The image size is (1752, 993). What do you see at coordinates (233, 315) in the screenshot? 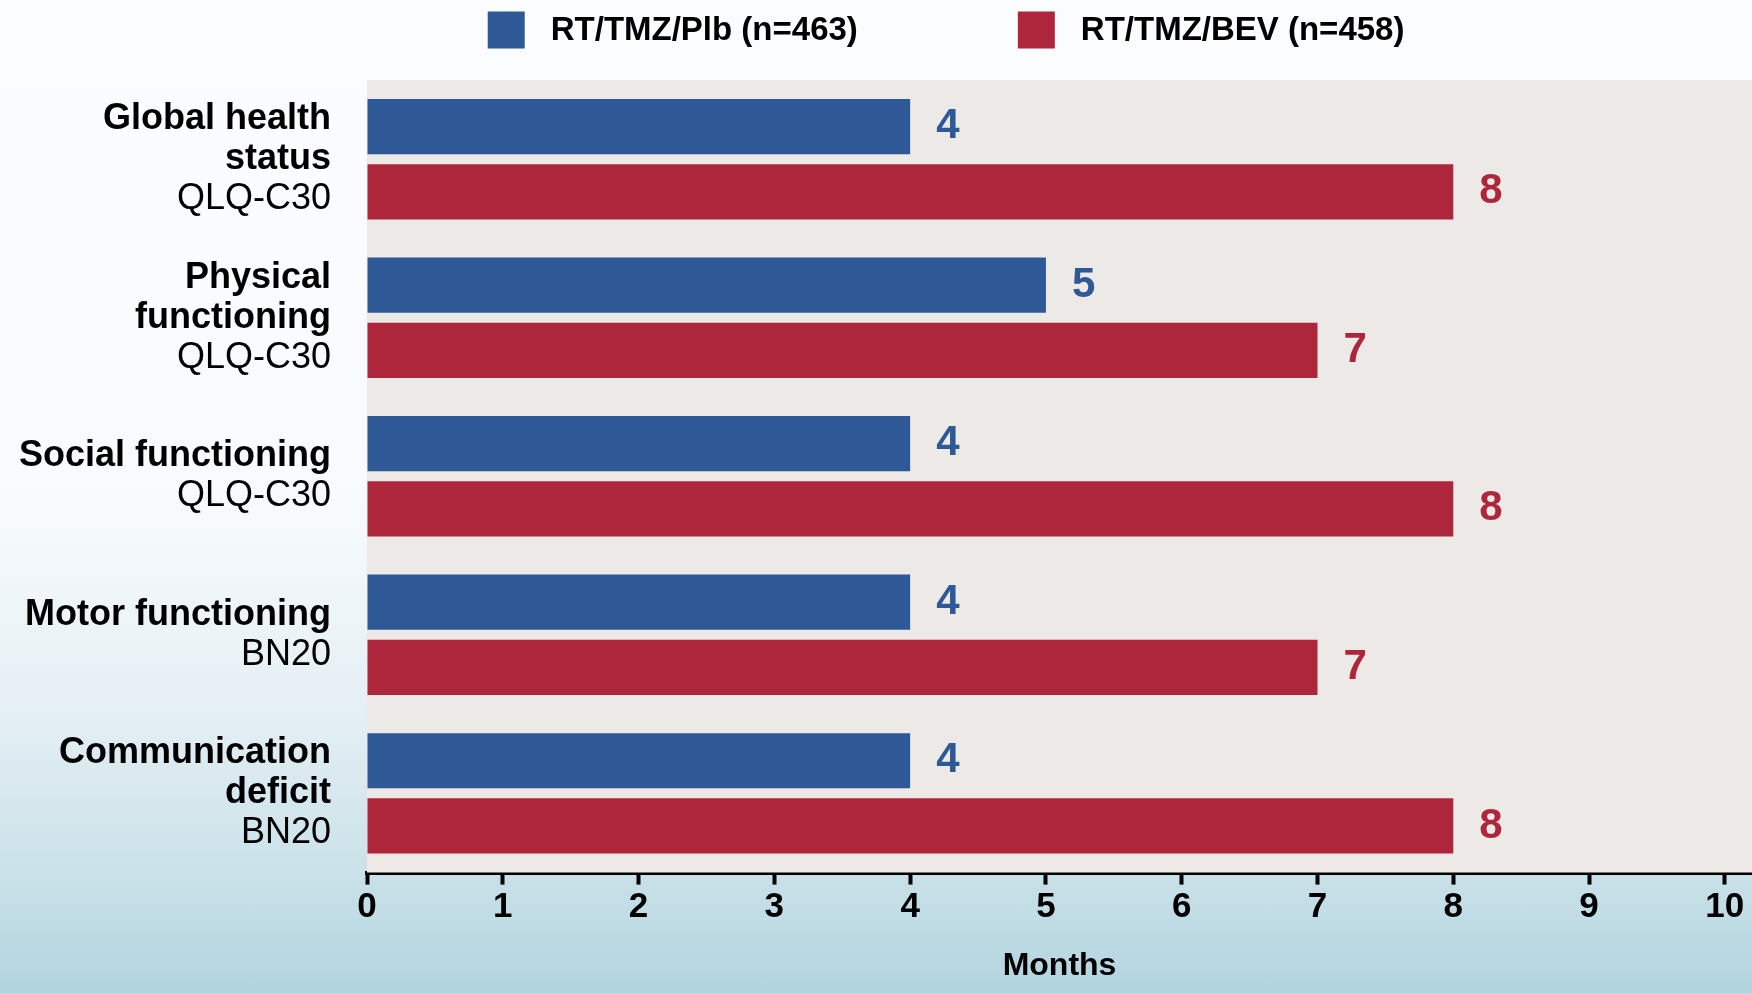
I see `y-tick-label: Physical functioning QLQ-C30` at bounding box center [233, 315].